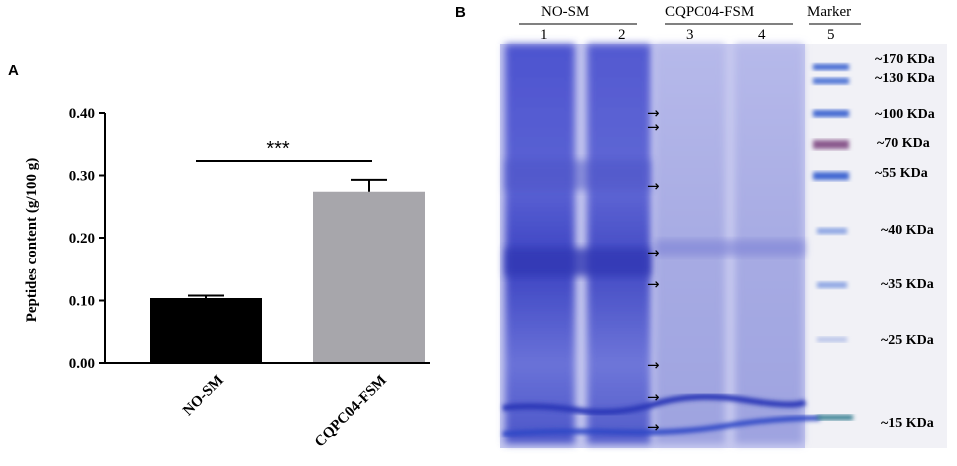 Image resolution: width=957 pixels, height=466 pixels. What do you see at coordinates (82, 239) in the screenshot?
I see `y-tick-label: 0.20` at bounding box center [82, 239].